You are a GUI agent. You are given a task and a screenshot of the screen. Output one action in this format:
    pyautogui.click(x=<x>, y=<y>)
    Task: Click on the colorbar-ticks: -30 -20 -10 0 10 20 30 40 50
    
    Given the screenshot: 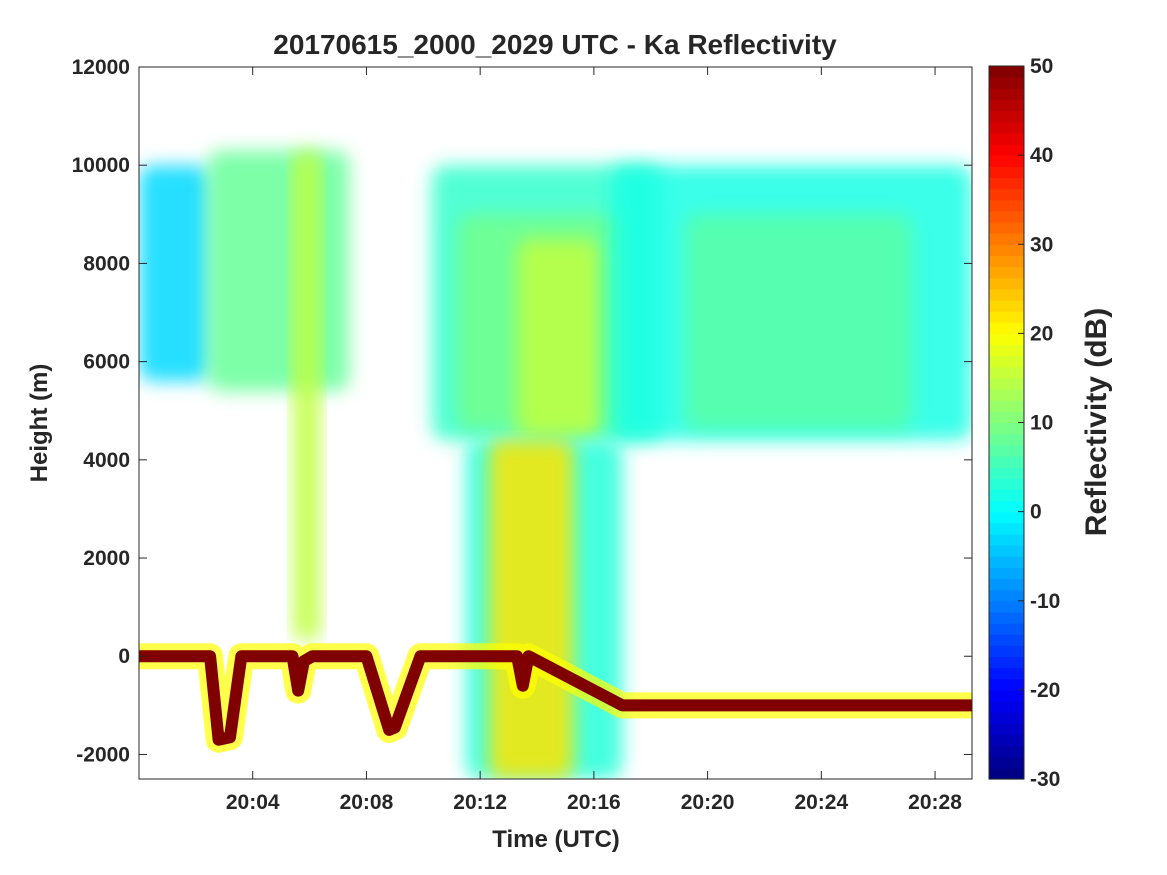 What is the action you would take?
    pyautogui.click(x=1039, y=423)
    